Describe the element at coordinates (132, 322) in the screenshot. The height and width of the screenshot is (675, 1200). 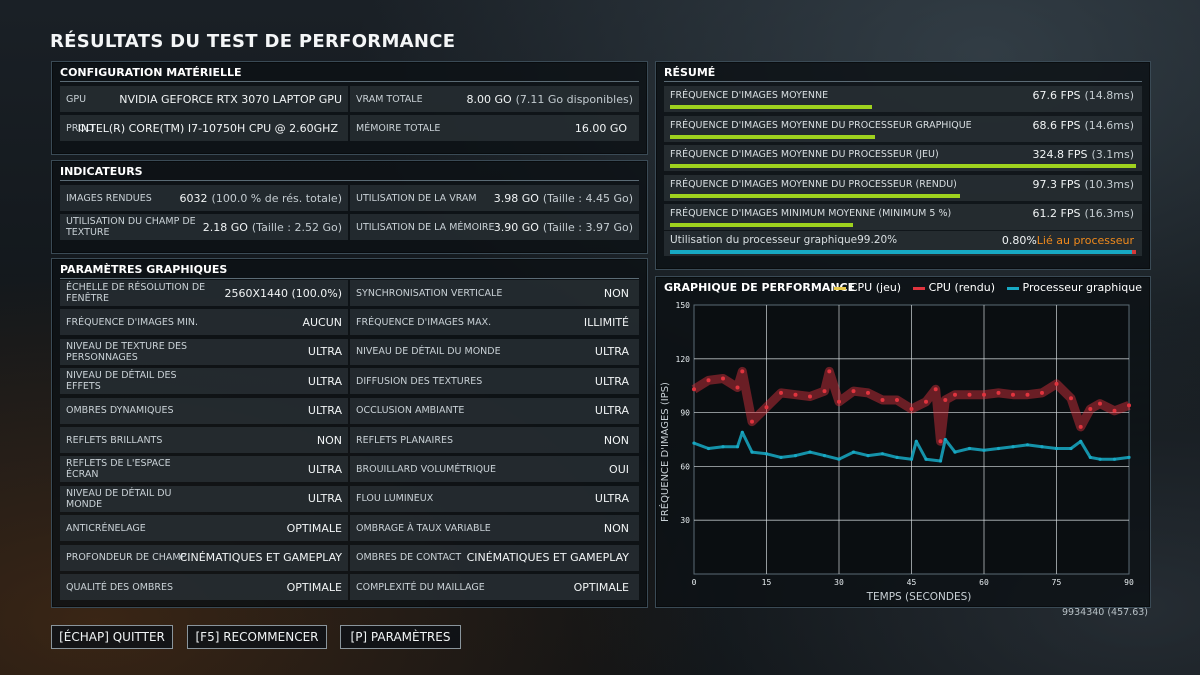
I see `setting-label: FRÉQUENCE D'IMAGES MIN.` at that location.